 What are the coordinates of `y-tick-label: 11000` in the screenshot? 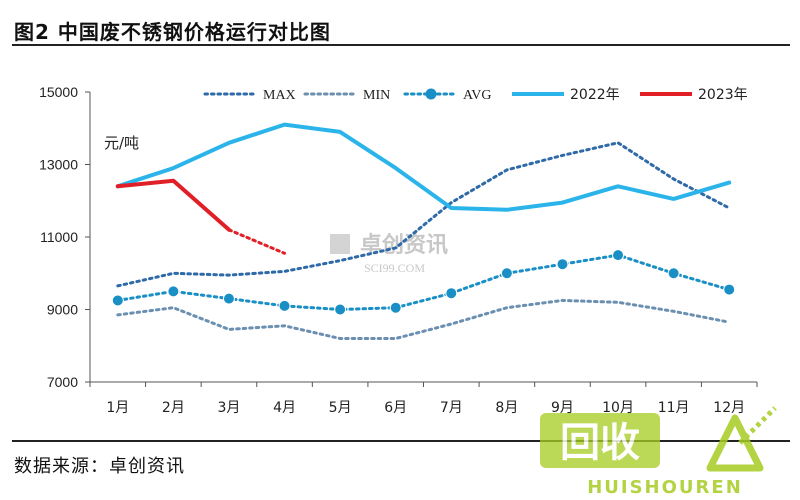 It's located at (59, 237).